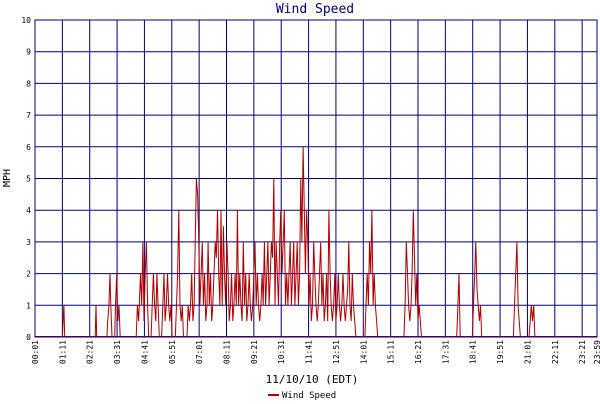  I want to click on y-tick-label: 5, so click(28, 179).